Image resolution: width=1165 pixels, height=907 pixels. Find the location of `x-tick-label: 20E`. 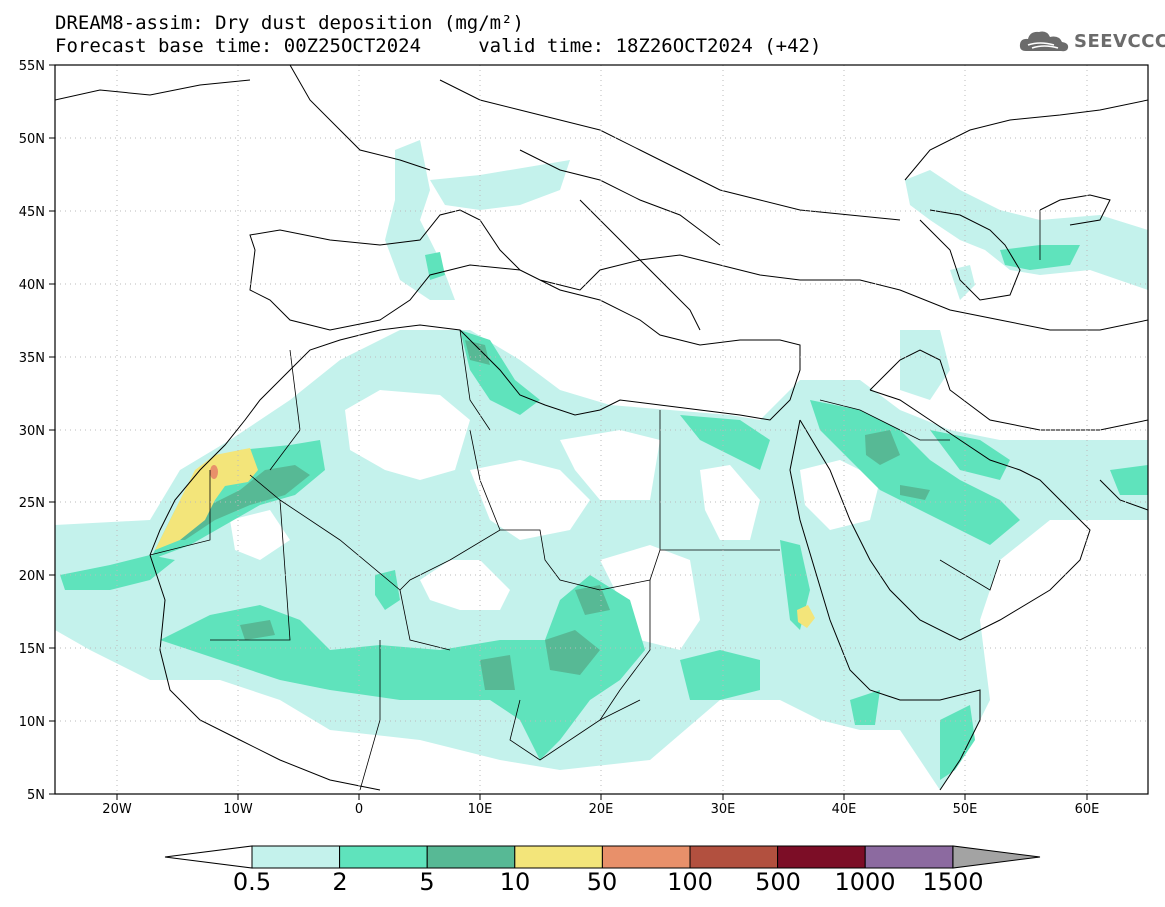

x-tick-label: 20E is located at coordinates (601, 809).